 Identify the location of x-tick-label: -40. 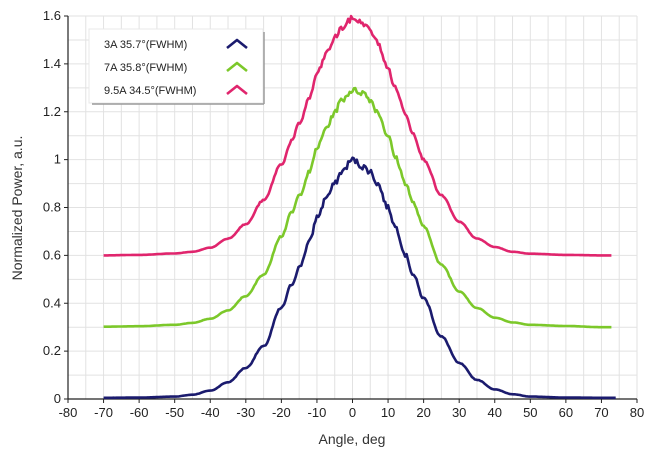
(210, 412).